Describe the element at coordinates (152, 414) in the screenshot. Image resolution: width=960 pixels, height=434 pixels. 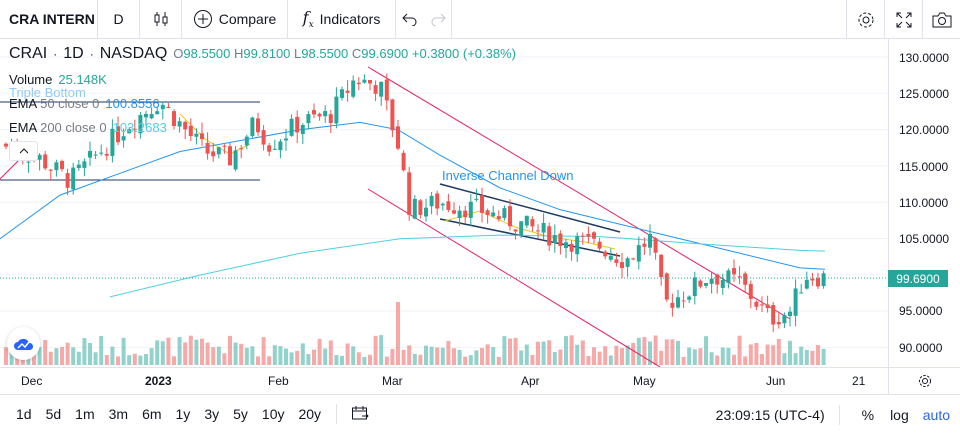
I see `range-6m: 6m` at that location.